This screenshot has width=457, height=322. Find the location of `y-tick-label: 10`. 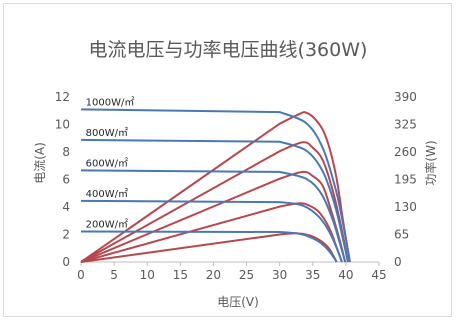

y-tick-label: 10 is located at coordinates (62, 125).